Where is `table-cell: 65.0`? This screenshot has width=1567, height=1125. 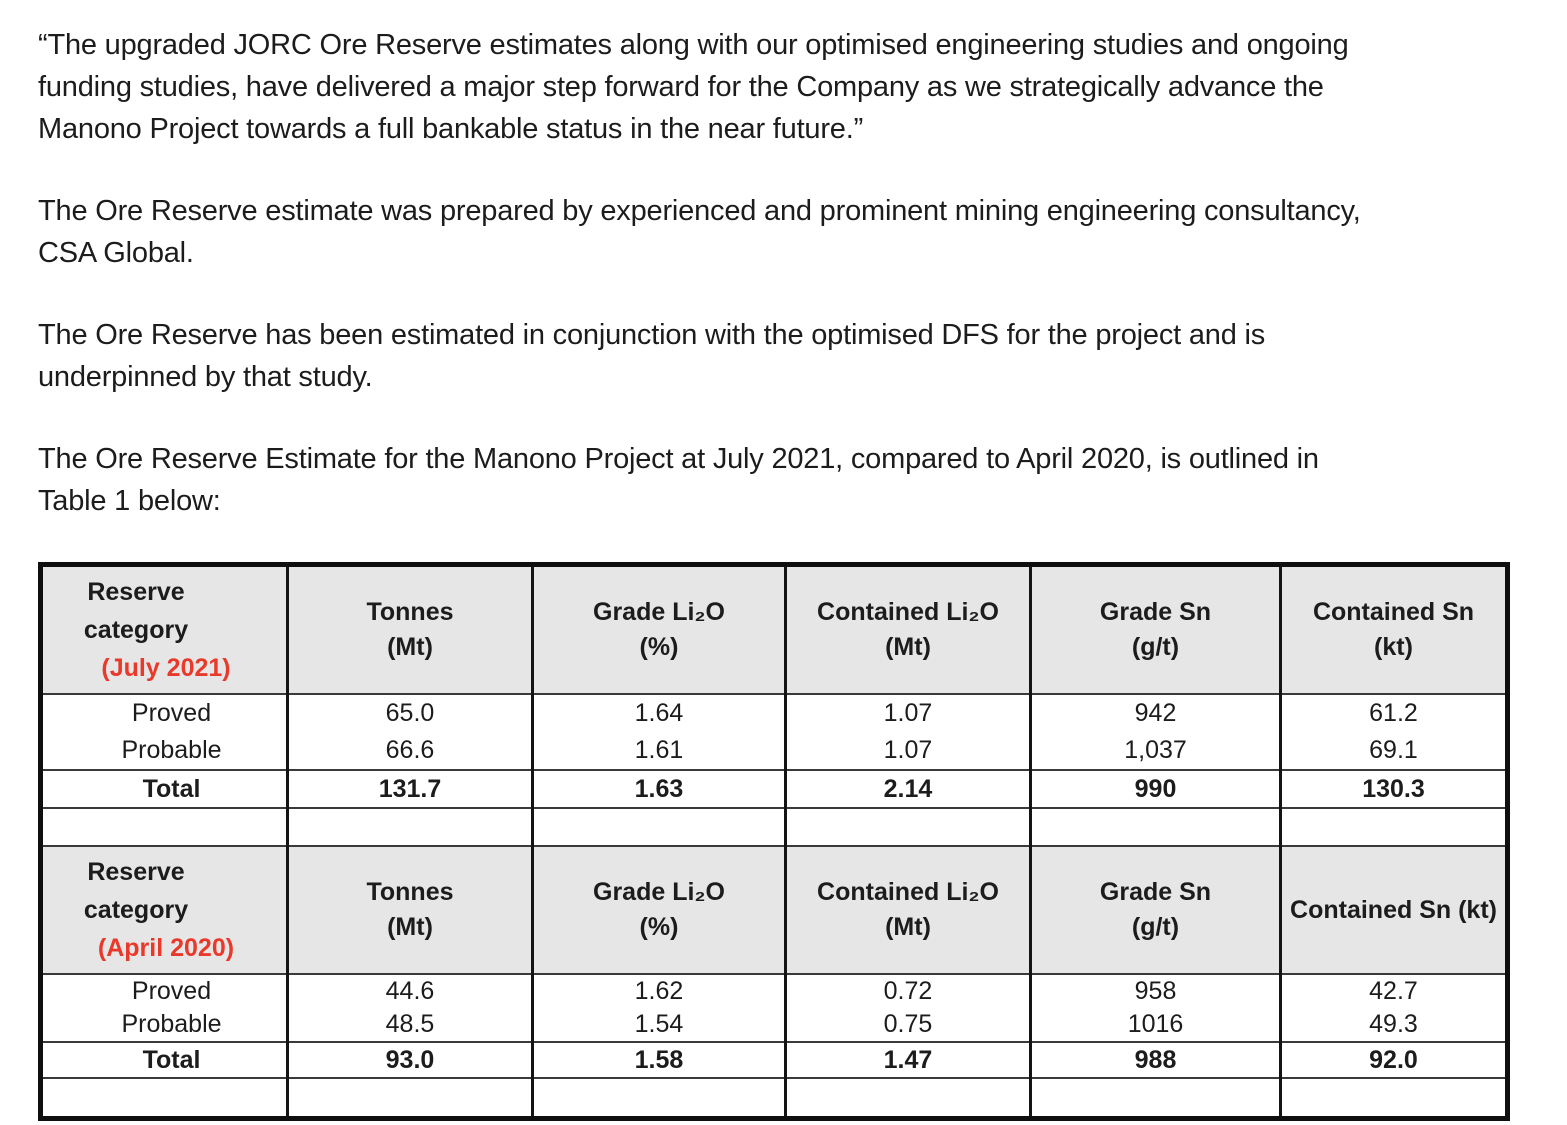
table-cell: 65.0 is located at coordinates (409, 713).